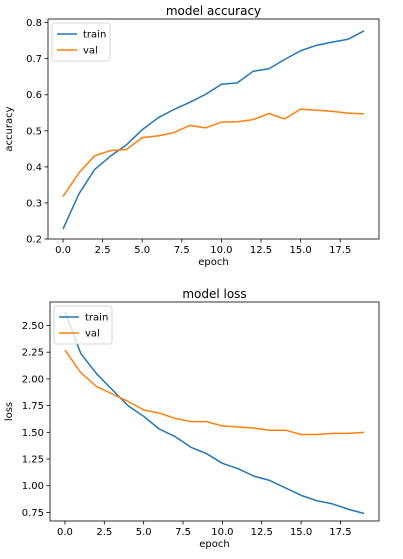 This screenshot has height=559, width=403. Describe the element at coordinates (34, 203) in the screenshot. I see `accuracy-y-tick-label: 0.3` at that location.